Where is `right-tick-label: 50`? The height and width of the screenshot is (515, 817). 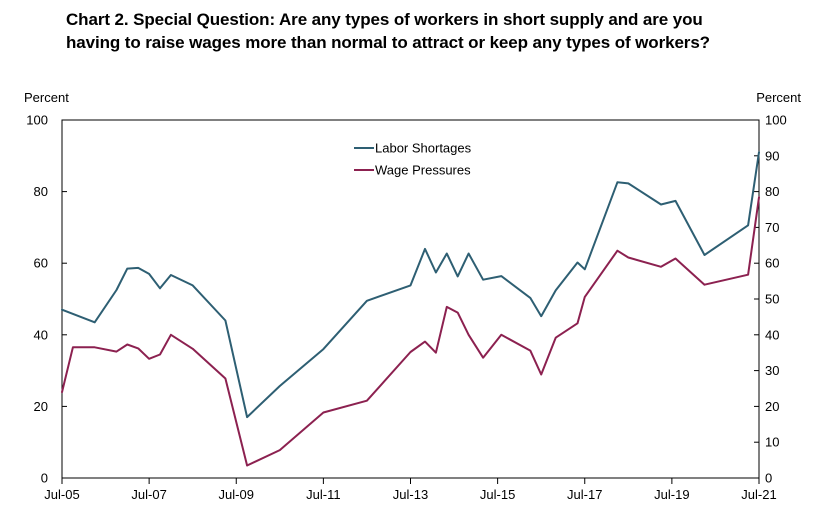
right-tick-label: 50 is located at coordinates (772, 299).